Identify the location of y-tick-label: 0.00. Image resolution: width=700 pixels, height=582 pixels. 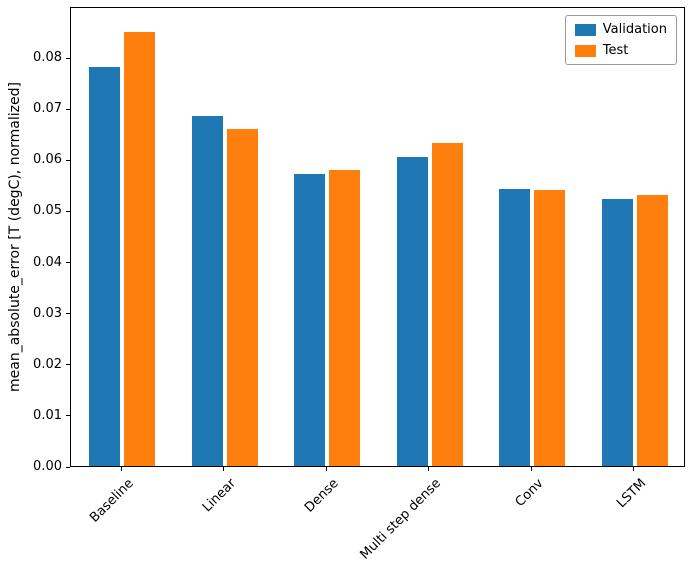
(47, 466).